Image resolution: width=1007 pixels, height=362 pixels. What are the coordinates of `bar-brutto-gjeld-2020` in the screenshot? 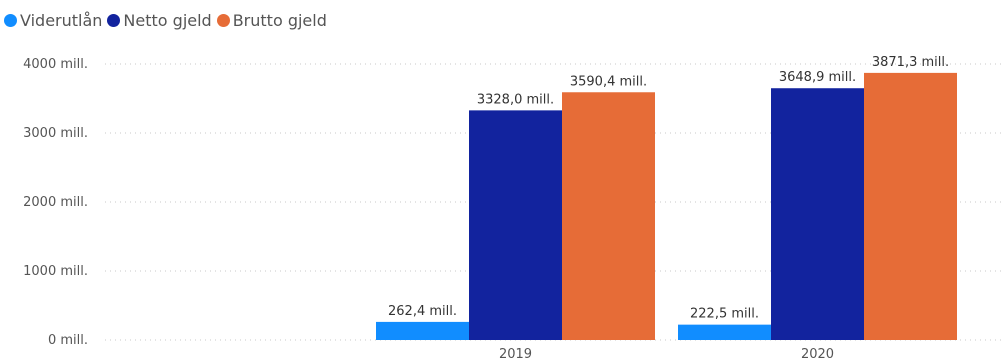 It's located at (910, 206).